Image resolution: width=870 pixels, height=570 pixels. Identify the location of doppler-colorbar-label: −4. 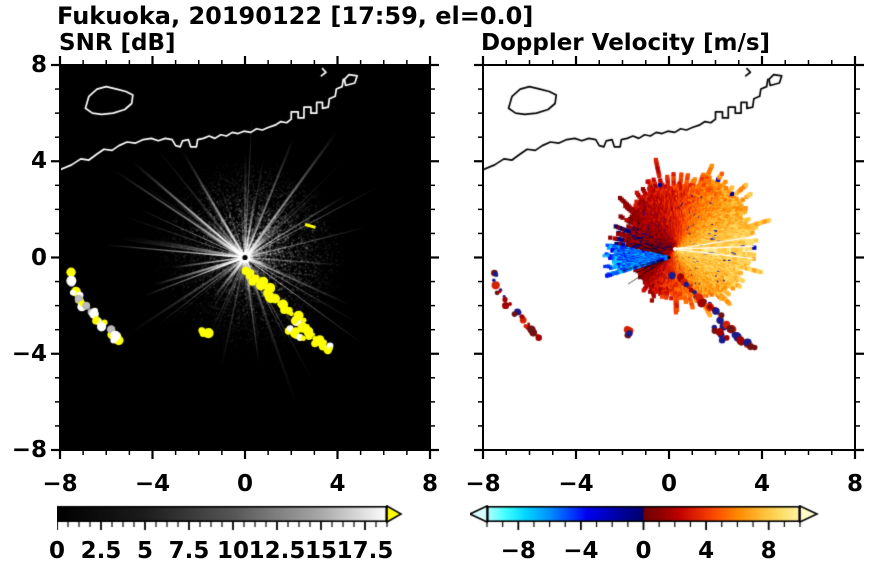
(581, 551).